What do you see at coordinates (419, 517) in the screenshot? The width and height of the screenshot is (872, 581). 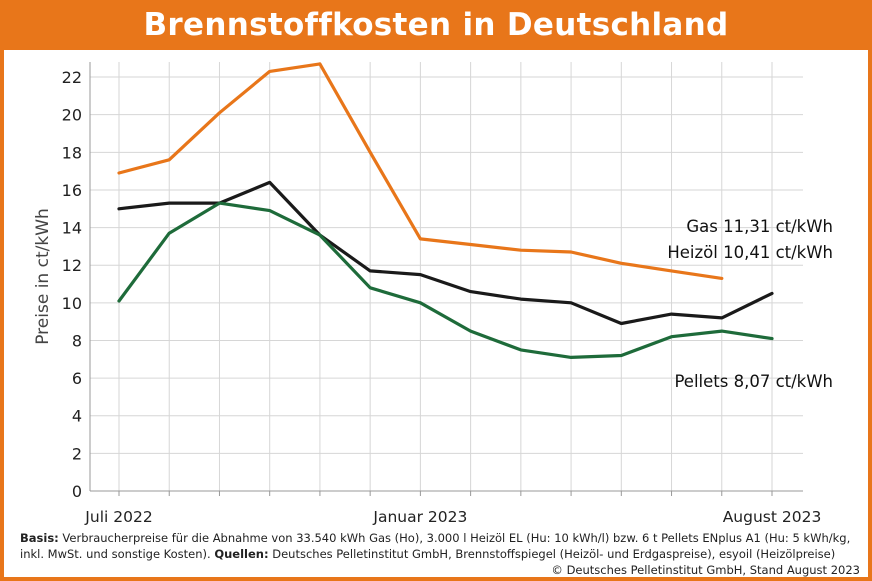 I see `x-tick-label: Januar 2023` at bounding box center [419, 517].